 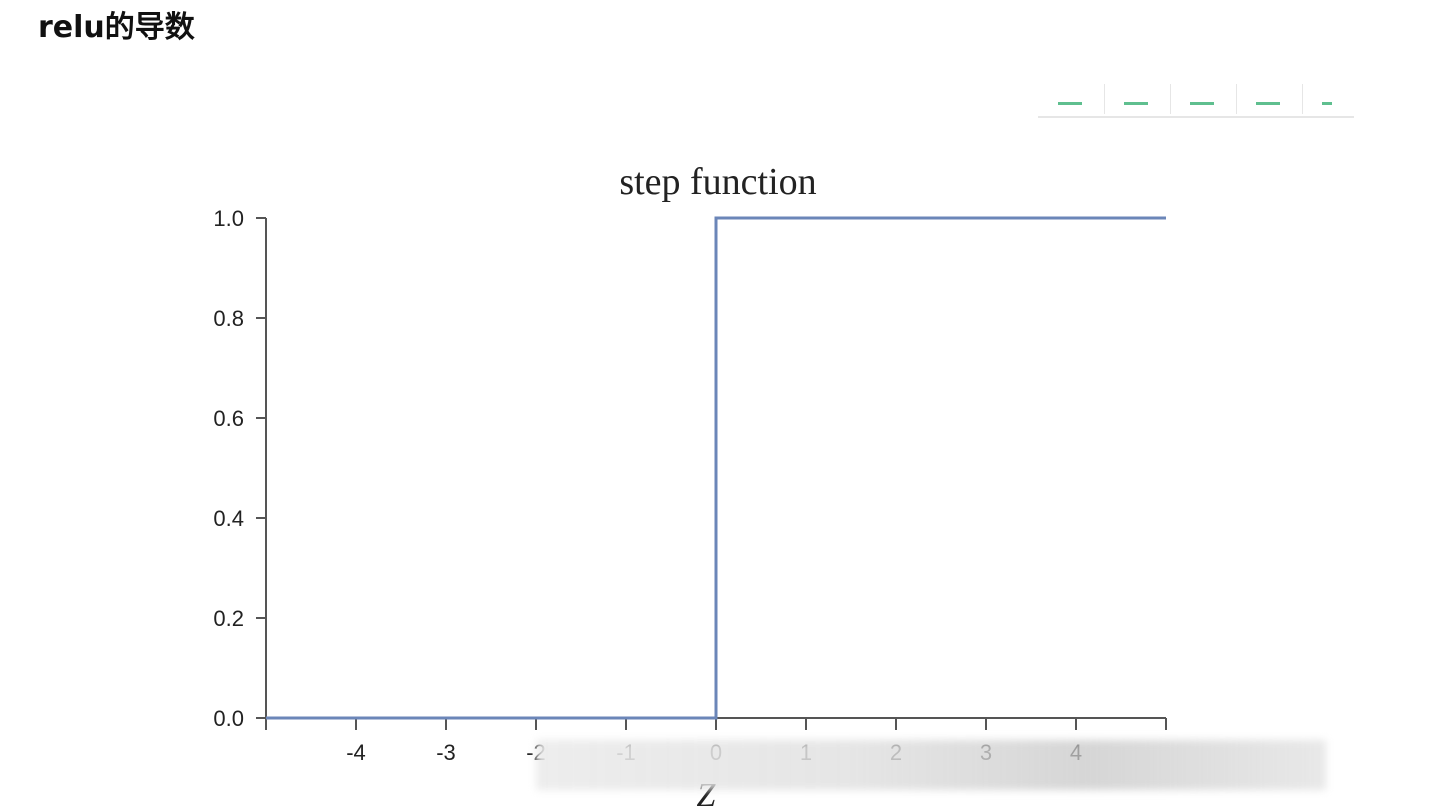 What do you see at coordinates (717, 182) in the screenshot?
I see `chart-title: step function` at bounding box center [717, 182].